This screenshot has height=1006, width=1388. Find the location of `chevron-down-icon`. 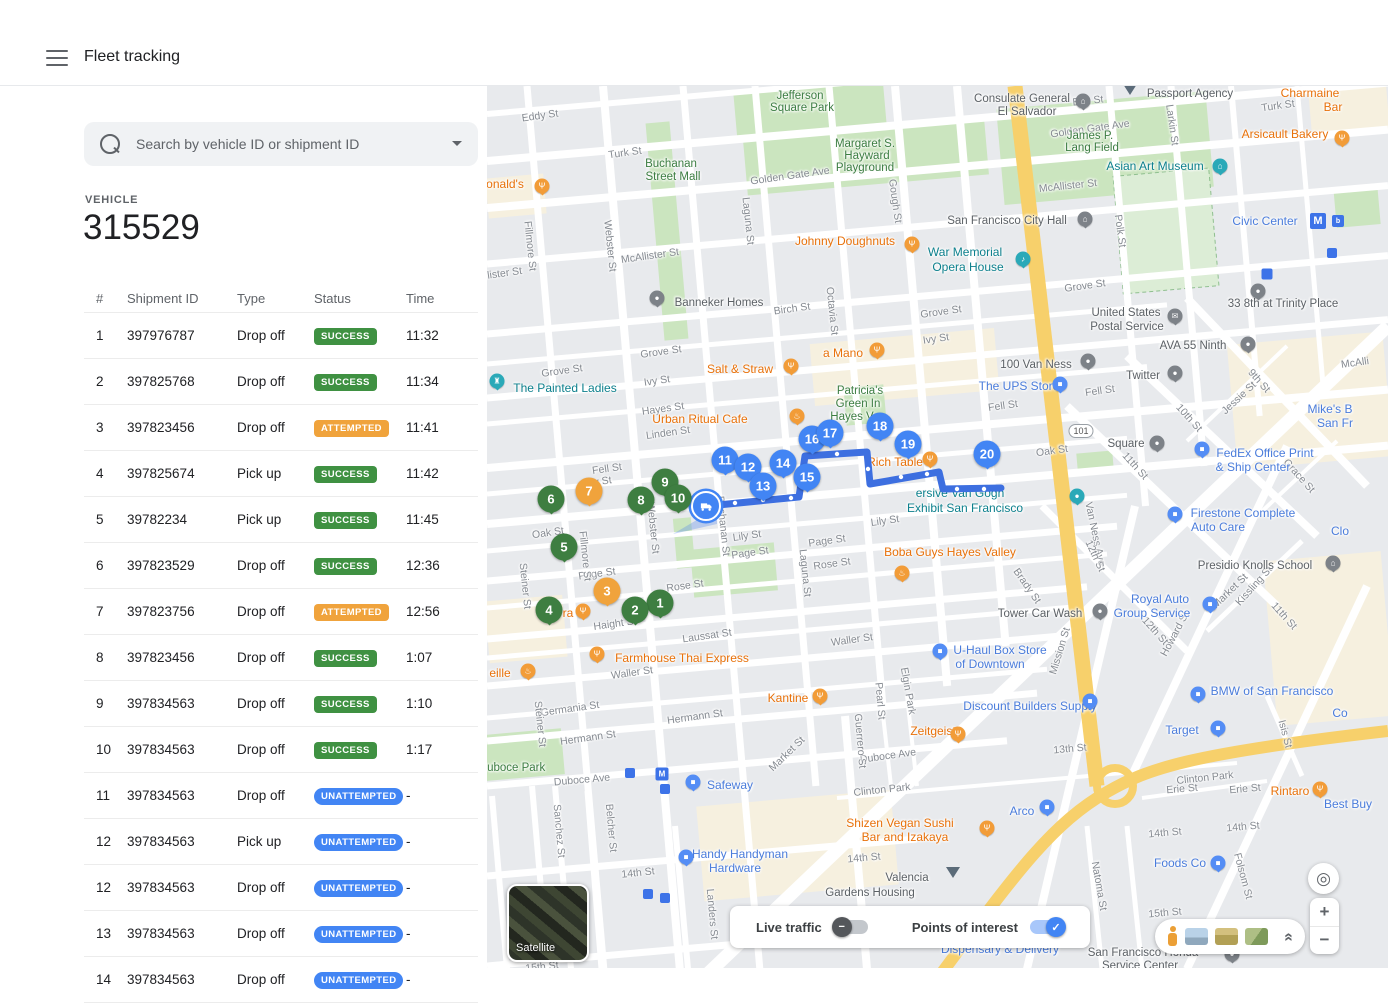

chevron-down-icon is located at coordinates (457, 146).